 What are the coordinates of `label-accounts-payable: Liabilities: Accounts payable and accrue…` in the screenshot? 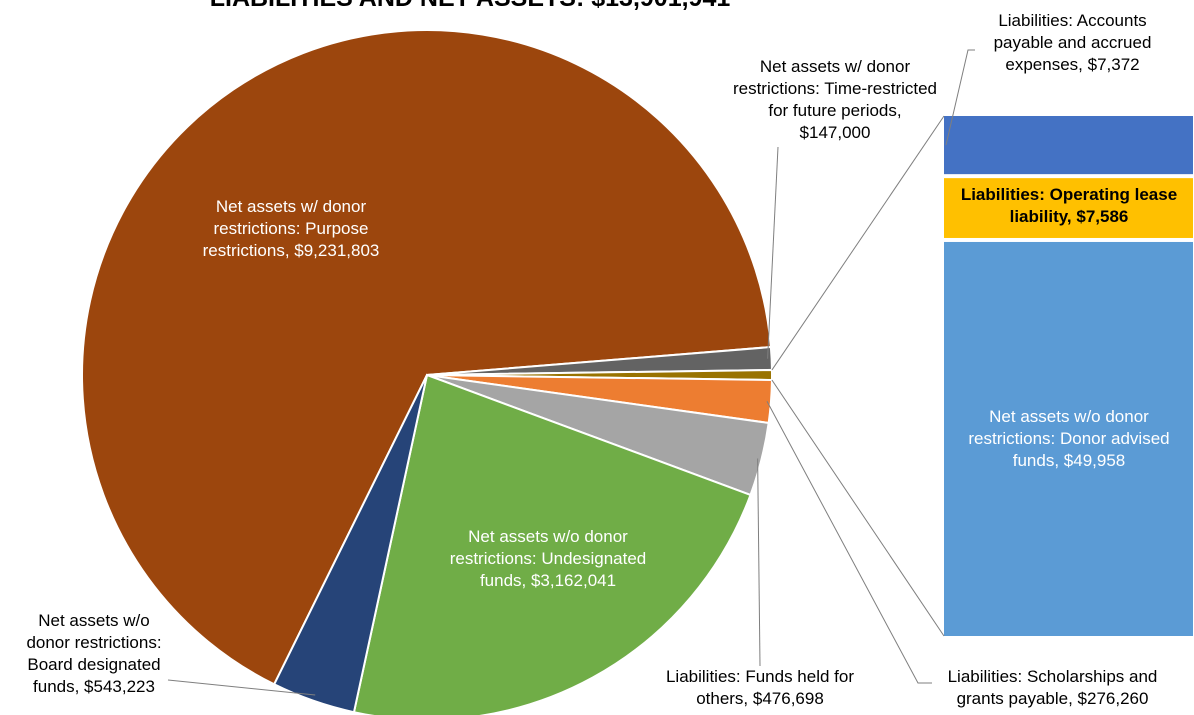 It's located at (1072, 42).